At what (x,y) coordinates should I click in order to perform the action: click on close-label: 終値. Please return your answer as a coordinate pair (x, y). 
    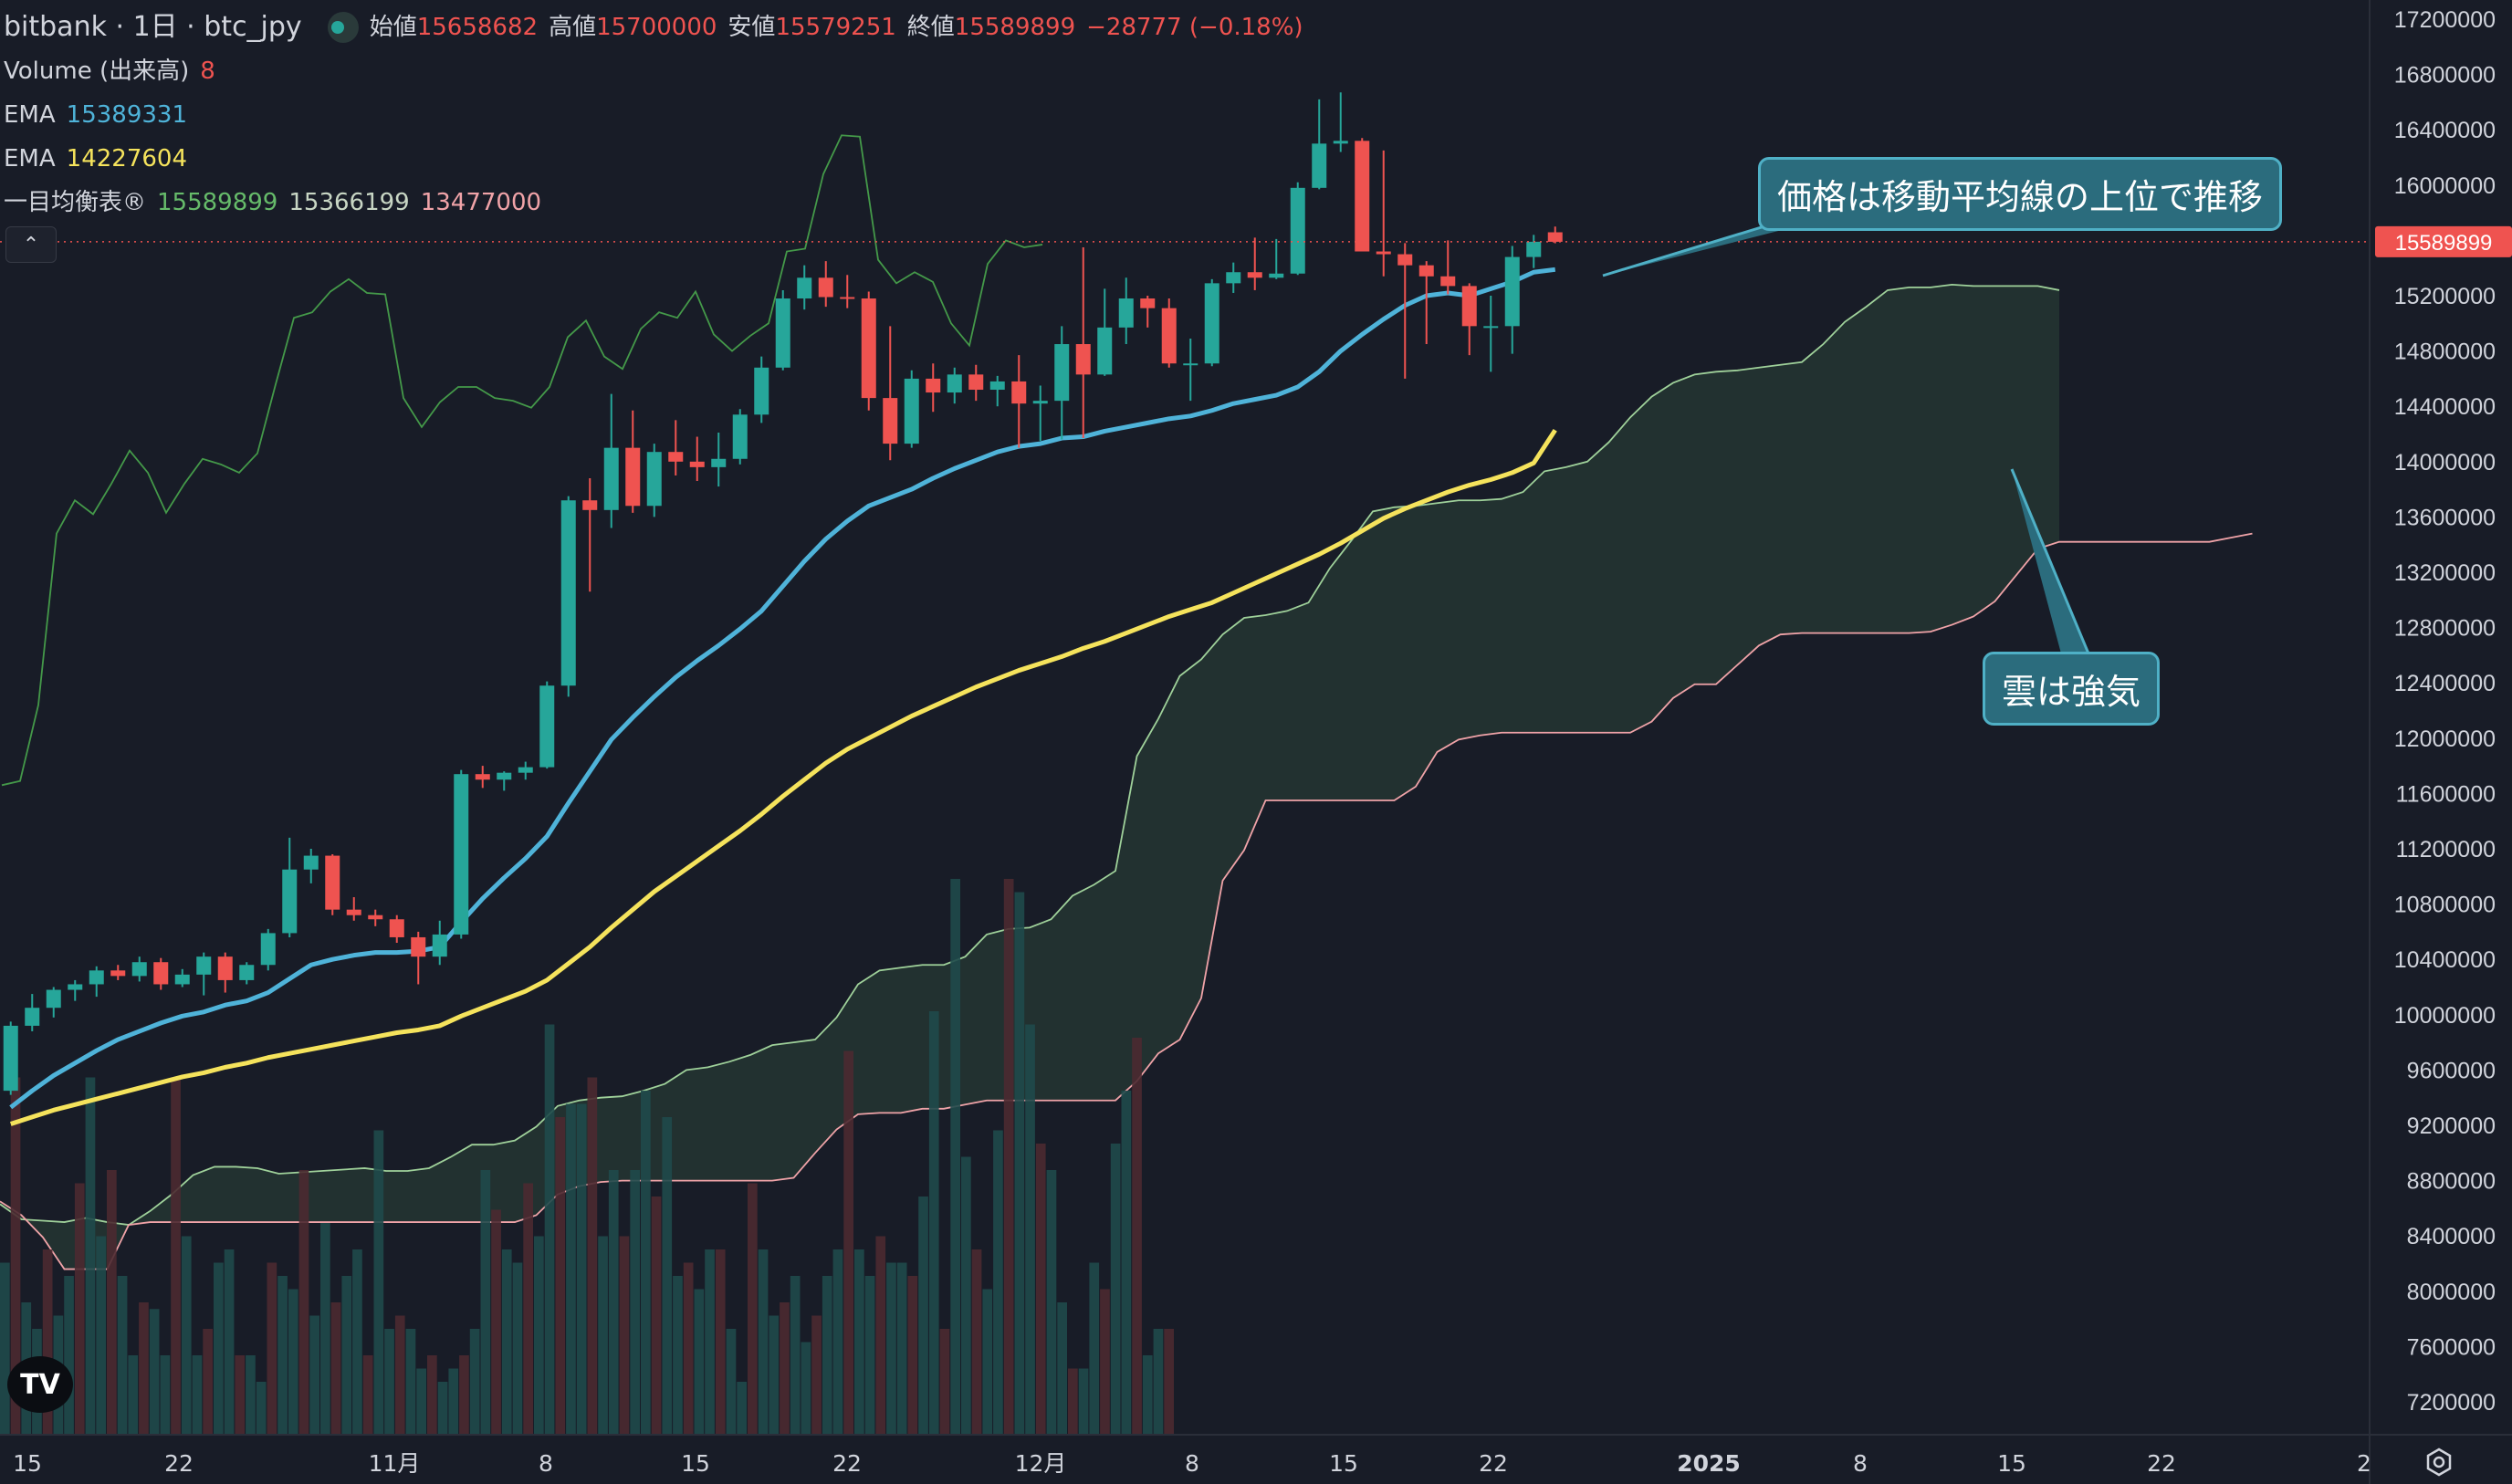
    Looking at the image, I should click on (930, 27).